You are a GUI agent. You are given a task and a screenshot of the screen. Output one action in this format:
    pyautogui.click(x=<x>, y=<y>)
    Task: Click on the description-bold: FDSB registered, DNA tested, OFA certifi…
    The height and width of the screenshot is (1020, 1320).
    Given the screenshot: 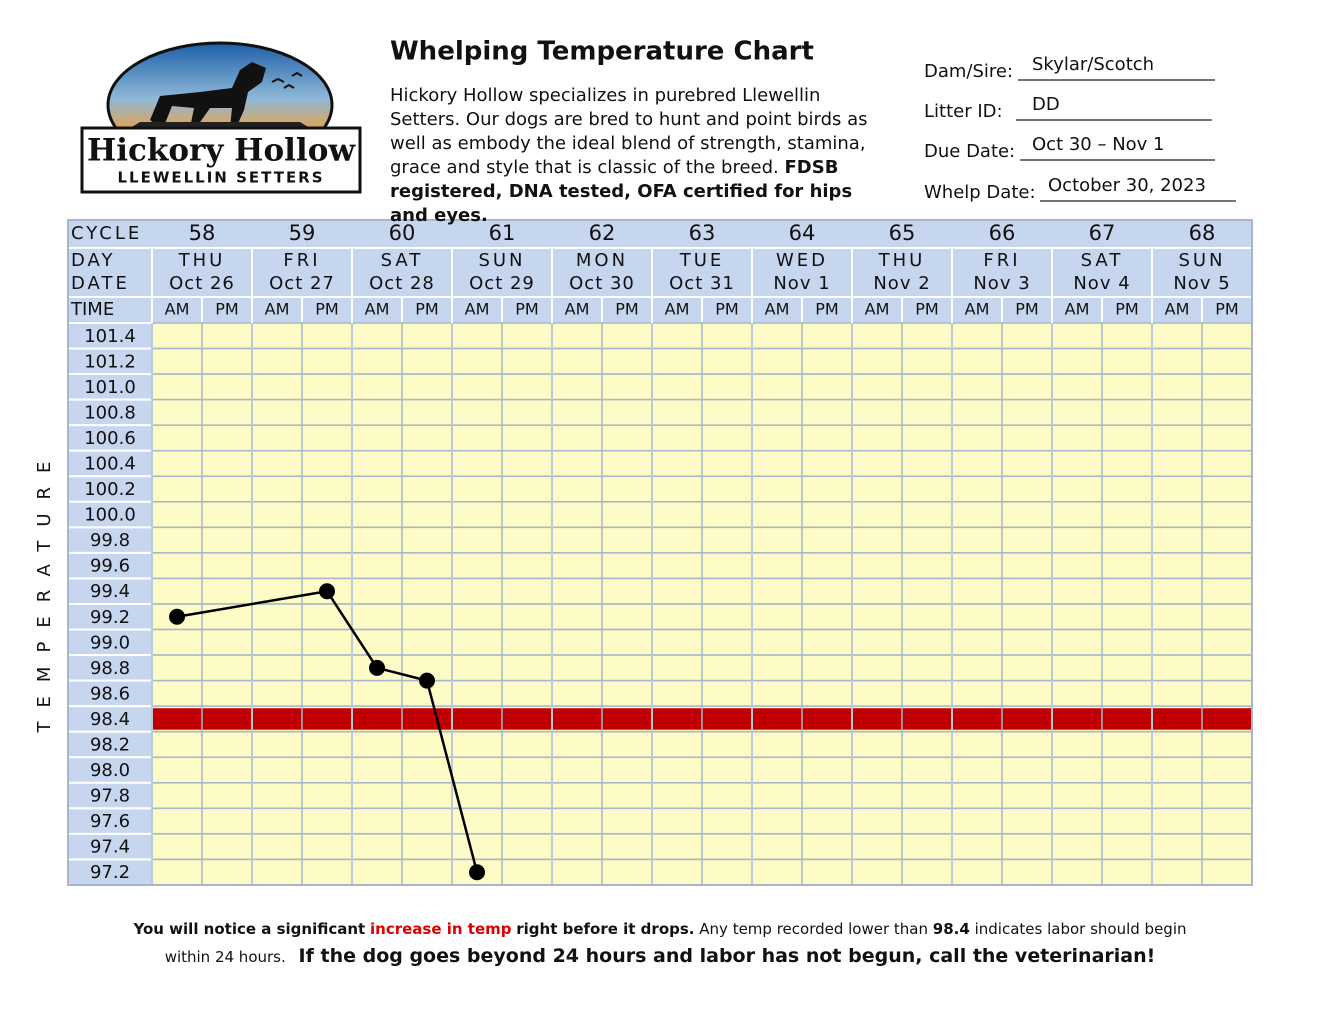 What is the action you would take?
    pyautogui.click(x=621, y=191)
    